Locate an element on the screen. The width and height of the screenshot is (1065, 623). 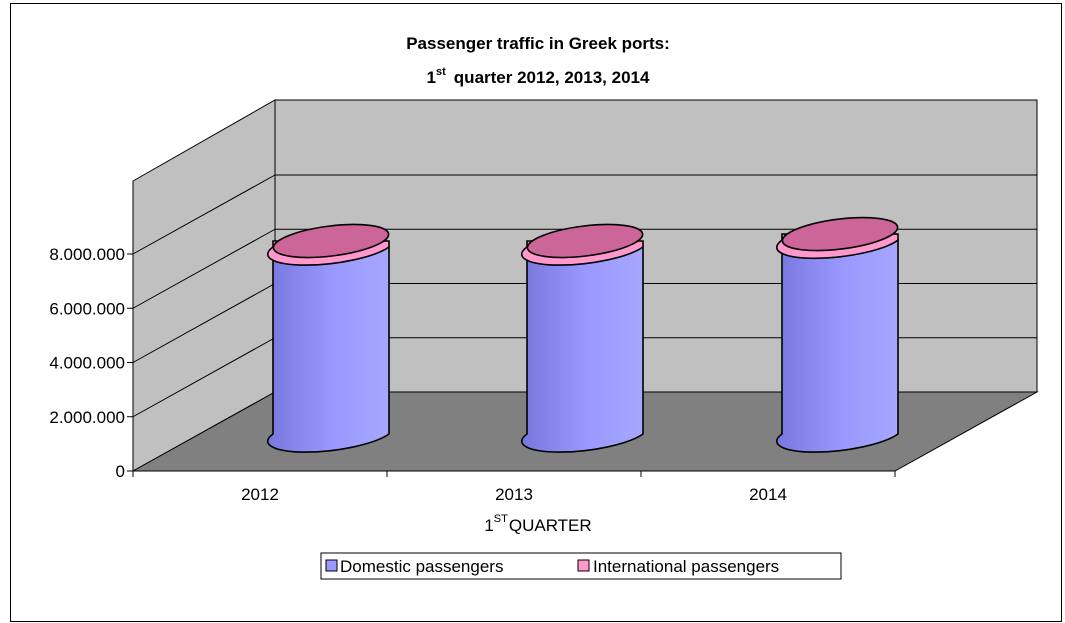
chart-title-line2: 1st quarter 2012, 2013, 2014 is located at coordinates (538, 76).